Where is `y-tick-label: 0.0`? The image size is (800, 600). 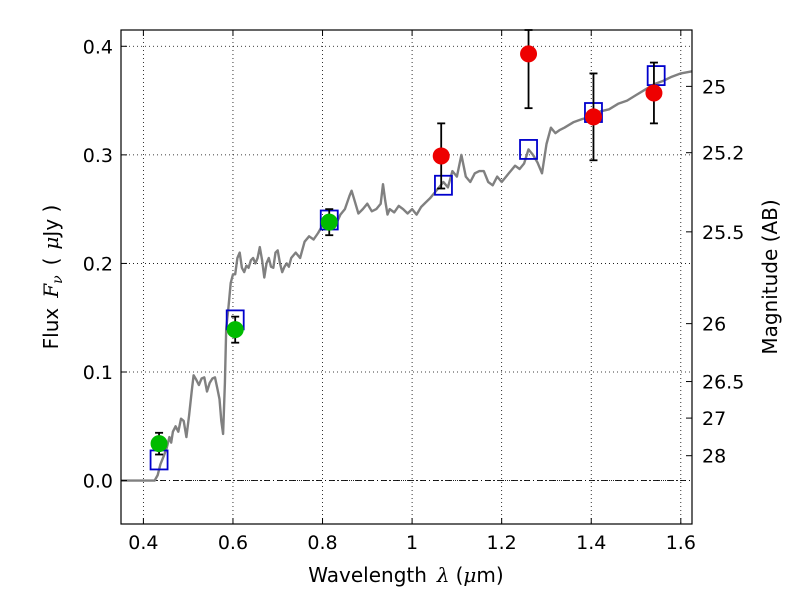 y-tick-label: 0.0 is located at coordinates (98, 482).